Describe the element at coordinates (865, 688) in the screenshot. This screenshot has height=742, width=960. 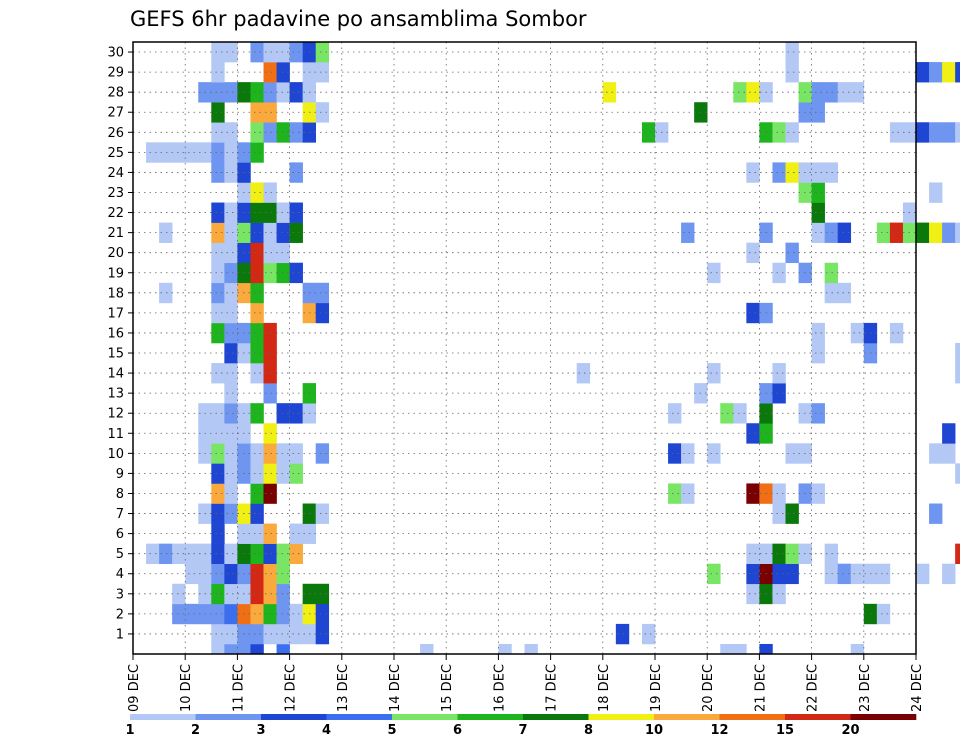
I see `x-tick-label: 23 DEC` at that location.